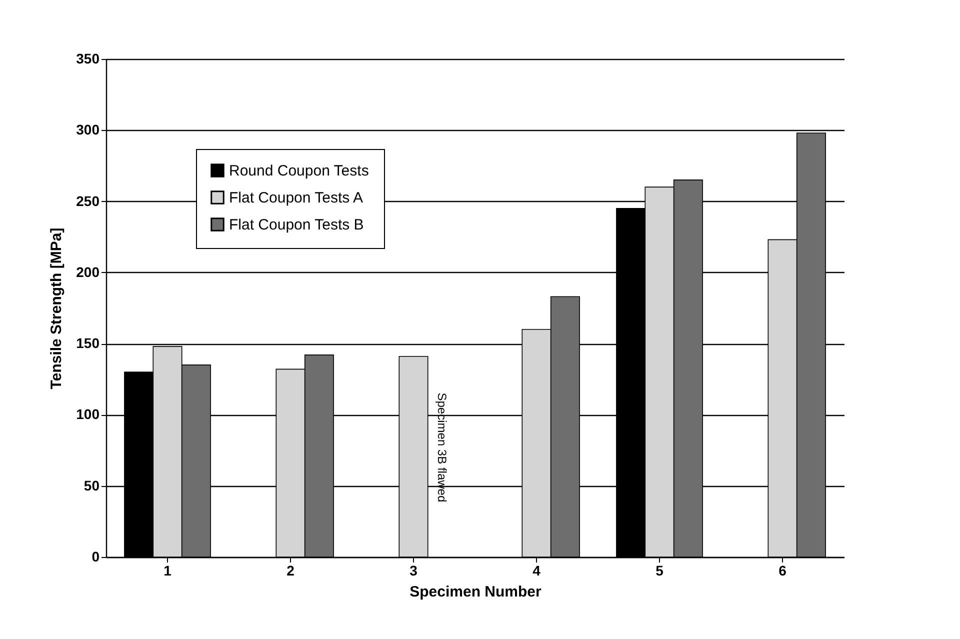 The height and width of the screenshot is (639, 960). I want to click on y-tick-label: 250, so click(88, 200).